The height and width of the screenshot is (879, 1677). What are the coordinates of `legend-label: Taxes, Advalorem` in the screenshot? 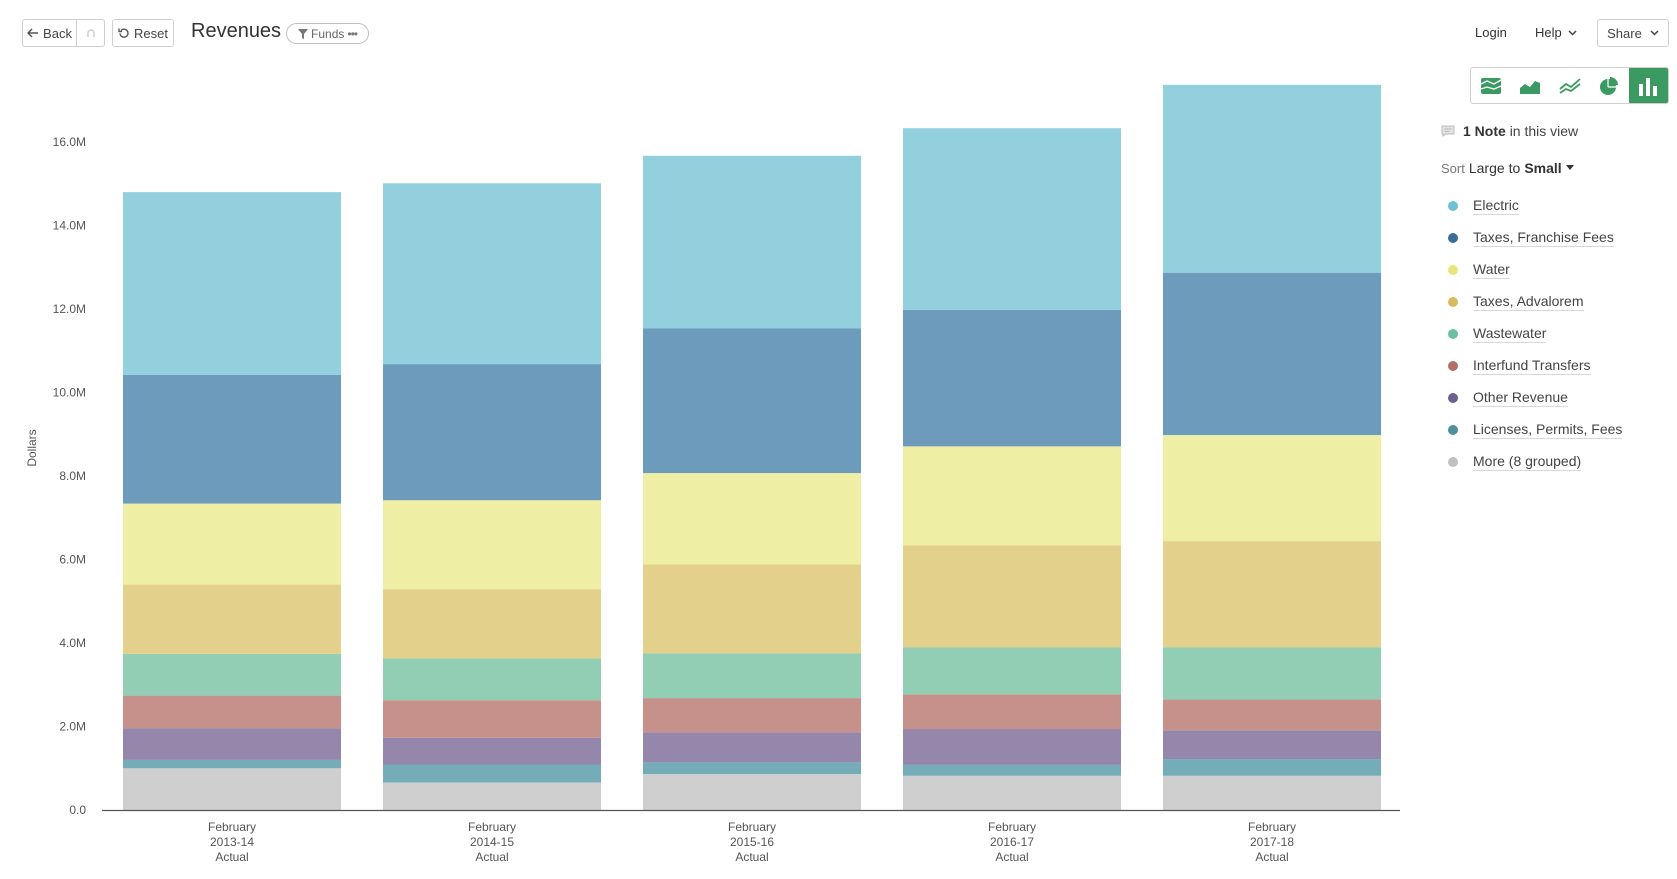 It's located at (1528, 302).